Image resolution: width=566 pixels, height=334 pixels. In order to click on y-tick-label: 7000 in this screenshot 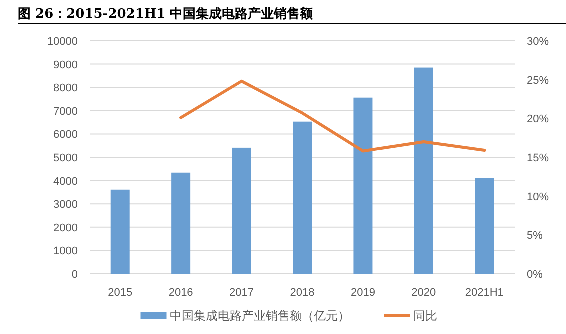, I will do `click(66, 112)`.